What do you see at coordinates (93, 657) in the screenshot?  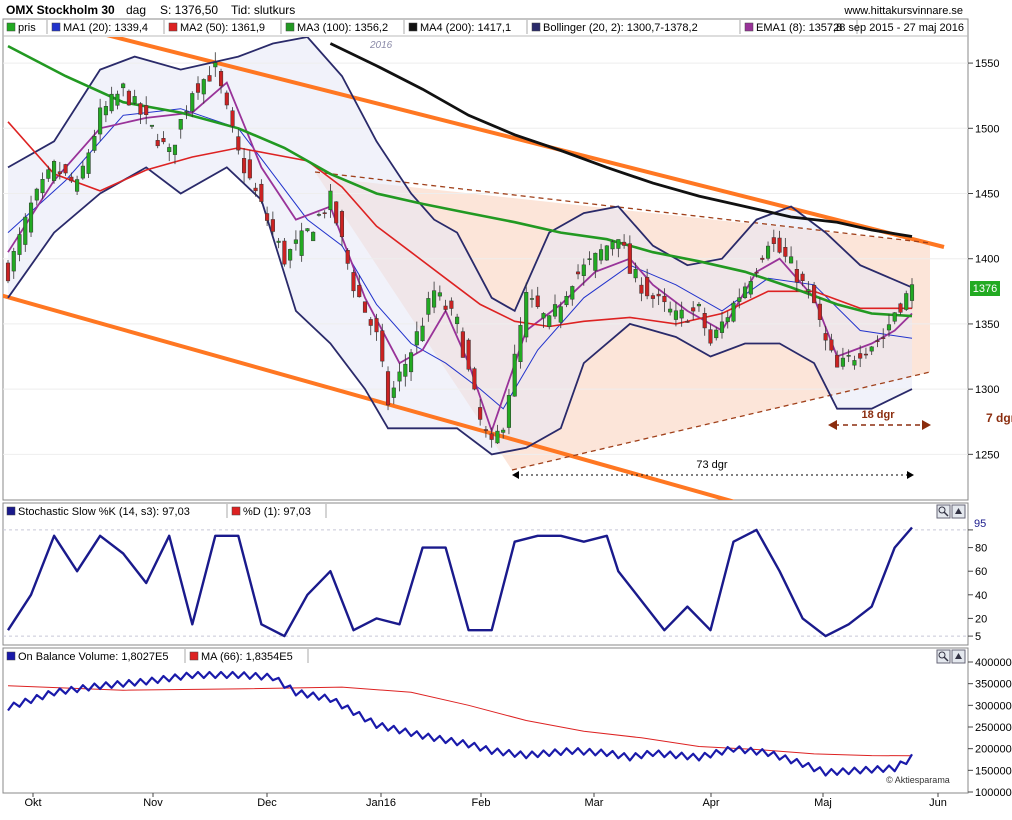 I see `legend-label-0: On Balance Volume: 1,8027E5` at bounding box center [93, 657].